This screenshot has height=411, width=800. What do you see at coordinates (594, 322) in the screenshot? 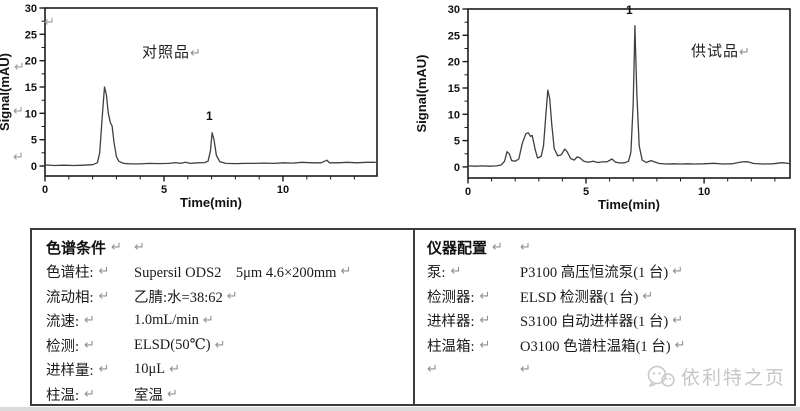
I see `row-value: S3100 自动进样器(1 台)` at bounding box center [594, 322].